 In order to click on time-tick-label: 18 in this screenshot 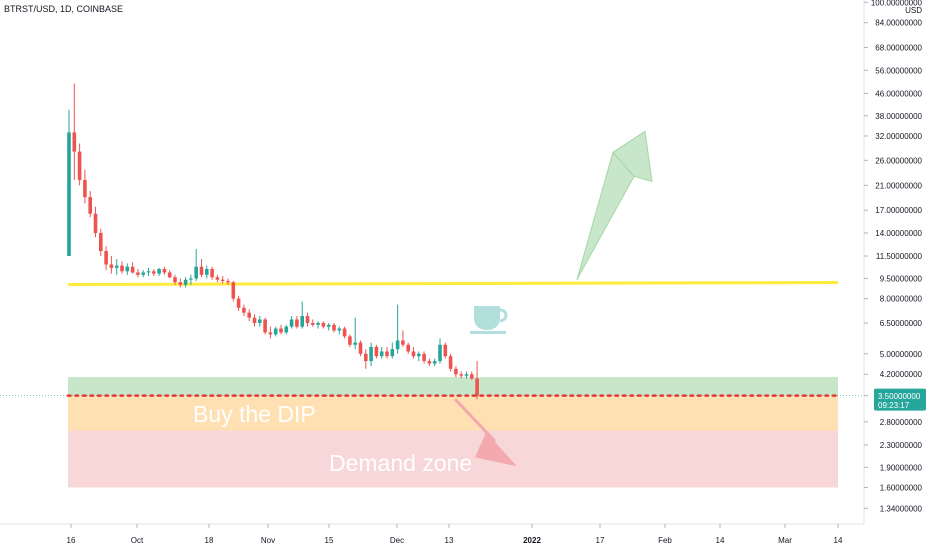, I will do `click(209, 540)`.